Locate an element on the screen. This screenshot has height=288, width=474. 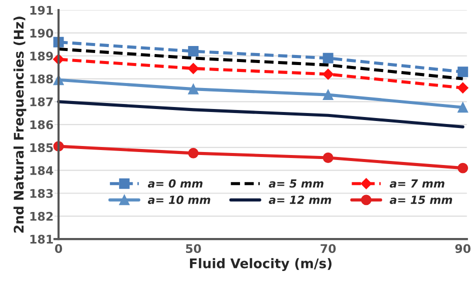
y-tick-label: 187 is located at coordinates (41, 101).